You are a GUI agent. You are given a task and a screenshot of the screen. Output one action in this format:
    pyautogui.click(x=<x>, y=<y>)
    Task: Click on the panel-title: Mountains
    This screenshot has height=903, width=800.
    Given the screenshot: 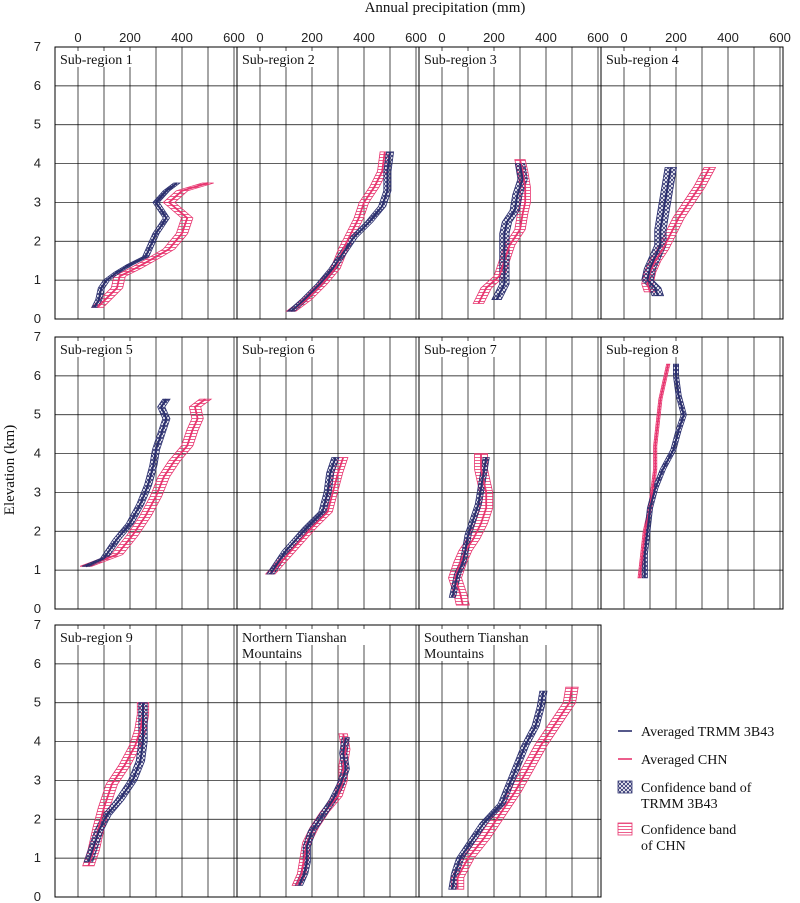 What is the action you would take?
    pyautogui.click(x=454, y=654)
    